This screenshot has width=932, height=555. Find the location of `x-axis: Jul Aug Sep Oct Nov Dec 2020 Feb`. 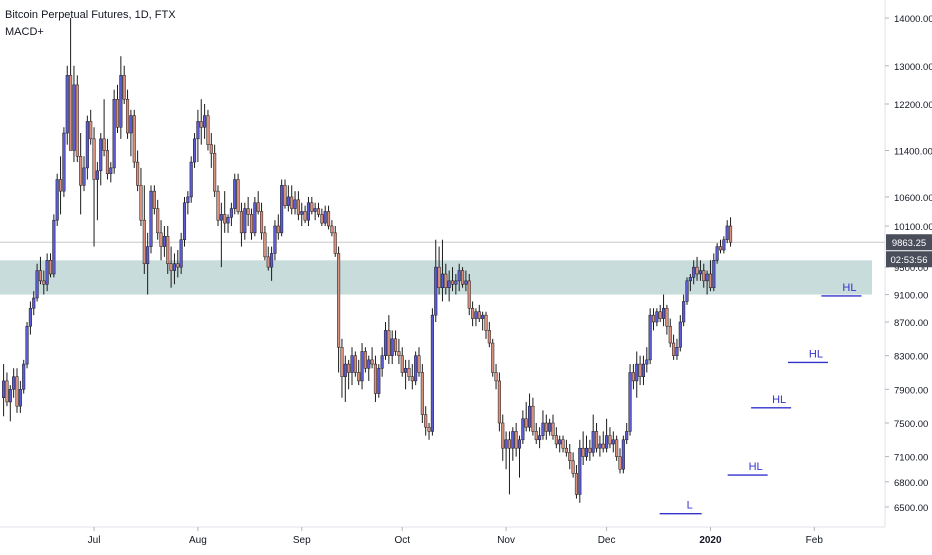

x-axis: Jul Aug Sep Oct Nov Dec 2020 Feb is located at coordinates (456, 536).